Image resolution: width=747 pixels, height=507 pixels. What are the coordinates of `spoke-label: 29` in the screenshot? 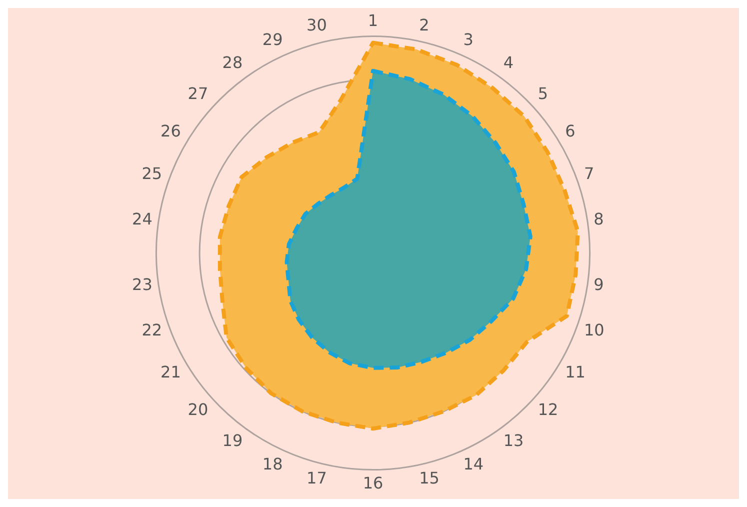 It's located at (272, 39).